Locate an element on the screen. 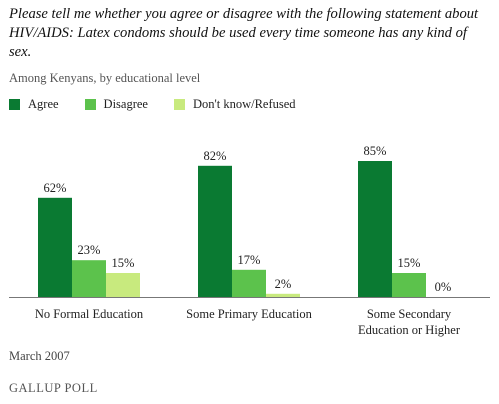 The height and width of the screenshot is (404, 499). category-label: Some Primary Education is located at coordinates (249, 314).